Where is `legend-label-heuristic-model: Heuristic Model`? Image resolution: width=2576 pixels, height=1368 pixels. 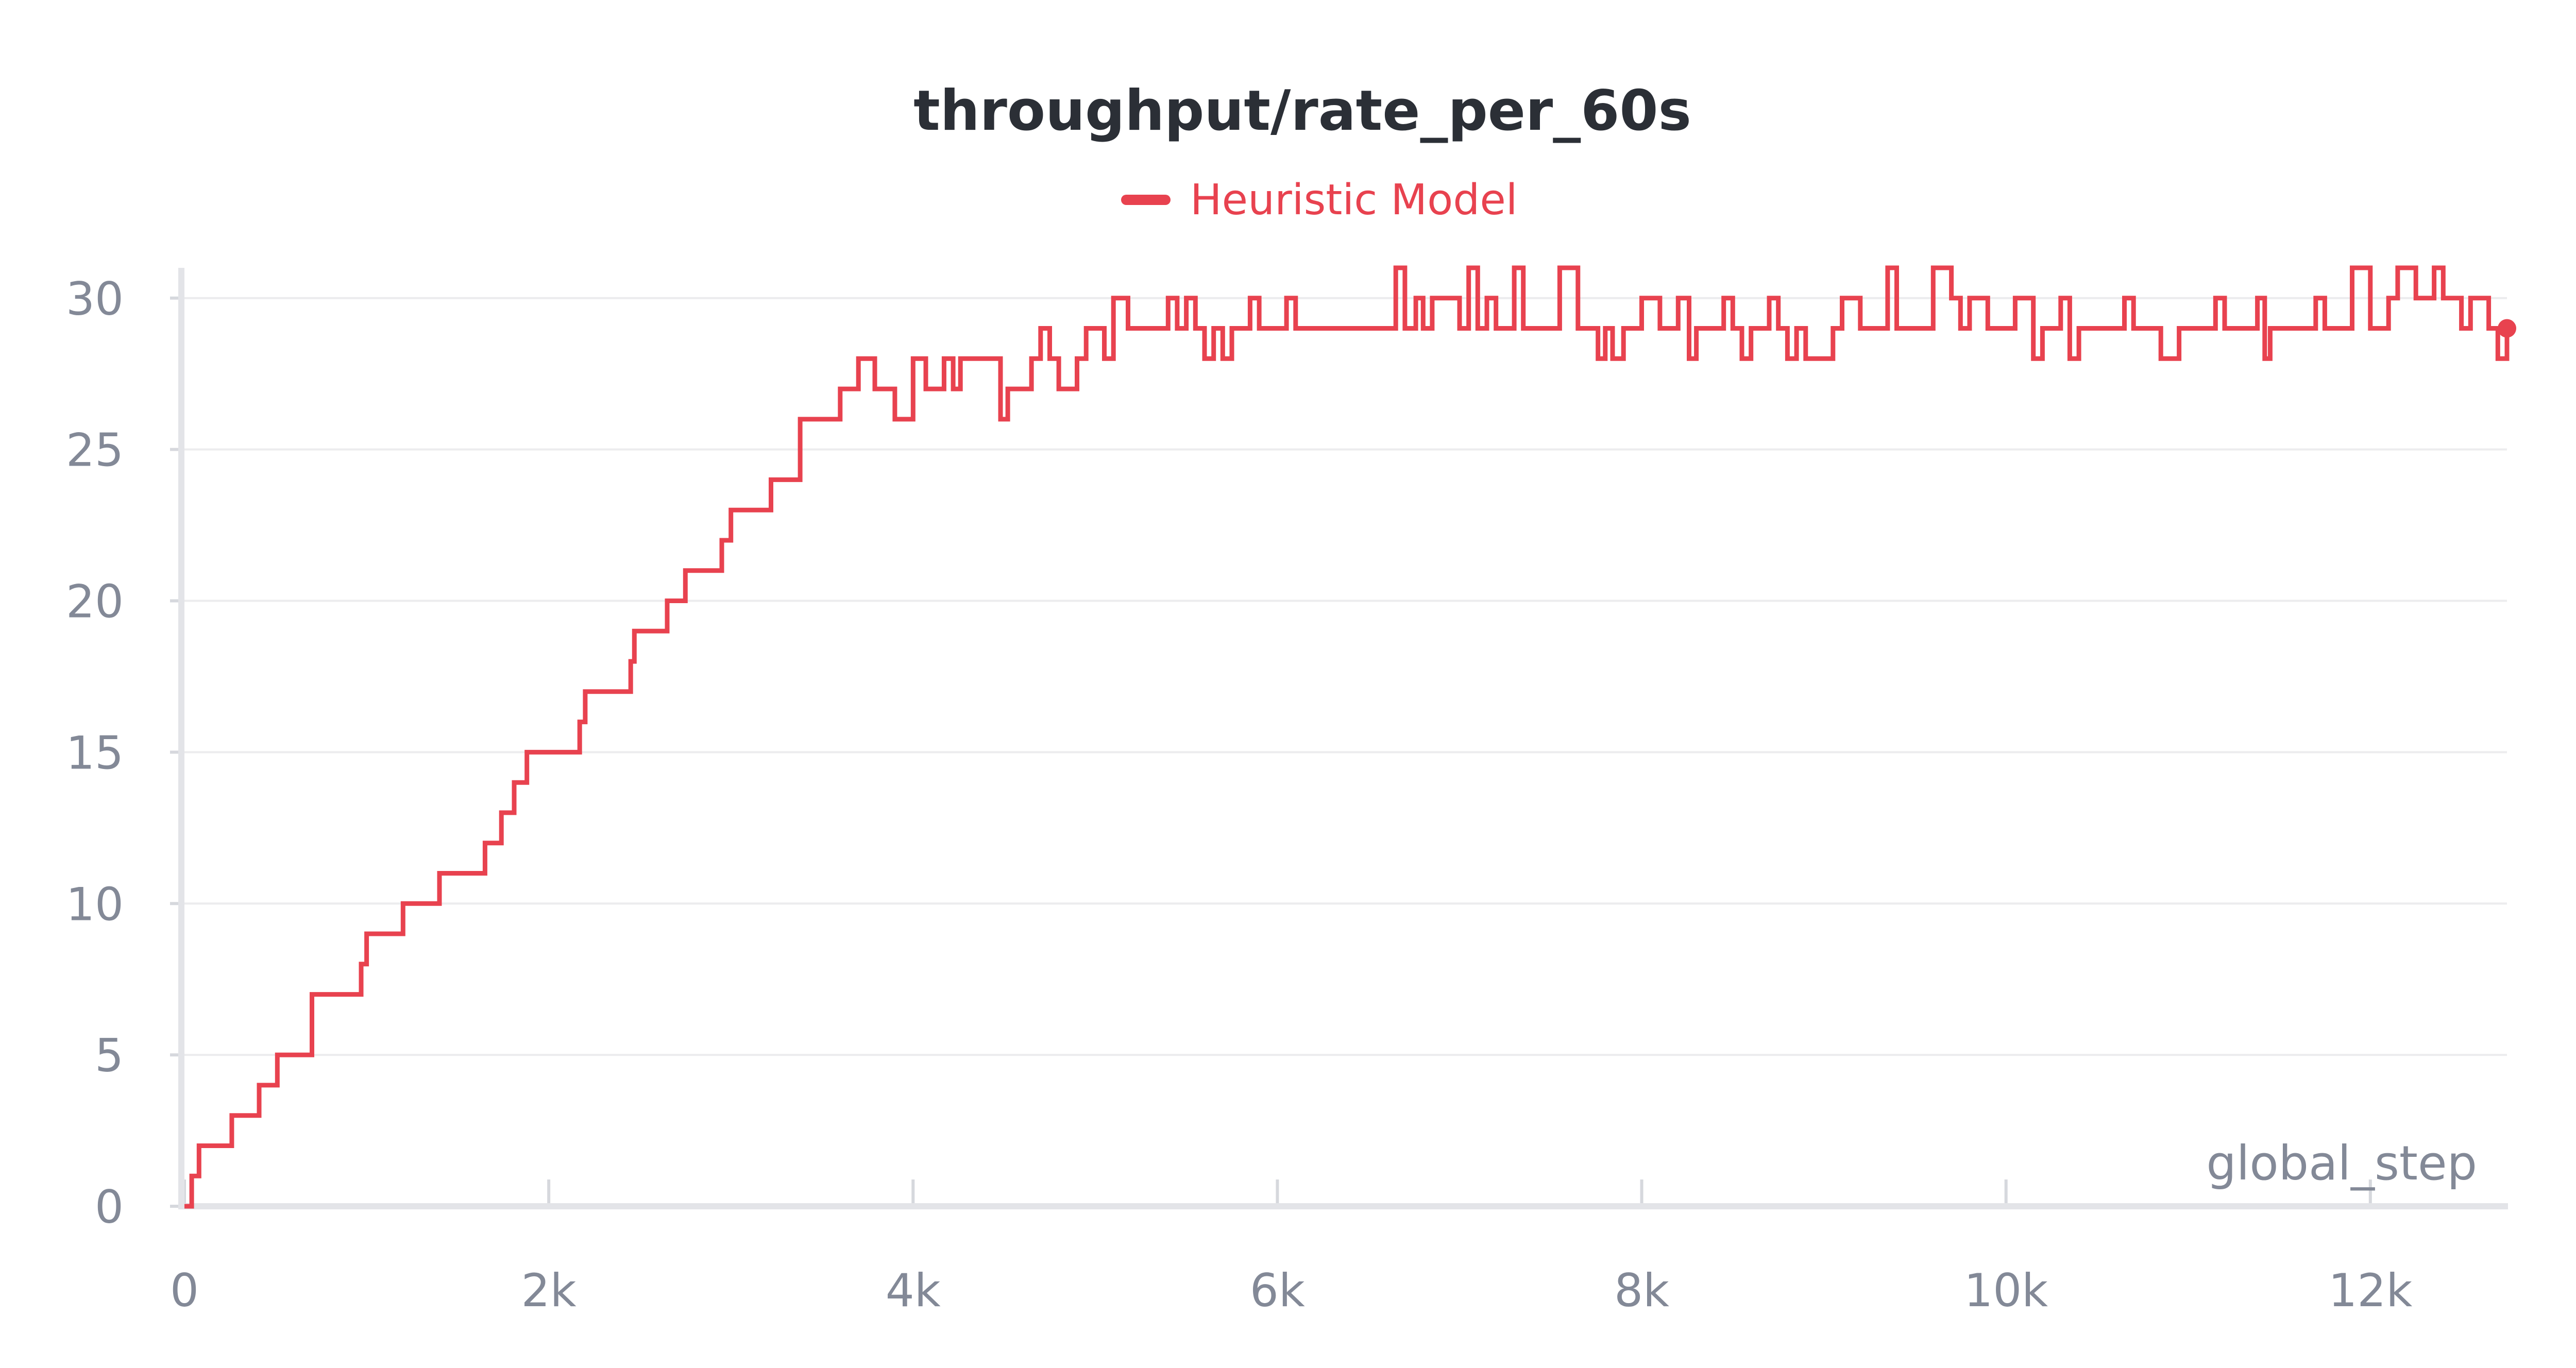
legend-label-heuristic-model: Heuristic Model is located at coordinates (1354, 200).